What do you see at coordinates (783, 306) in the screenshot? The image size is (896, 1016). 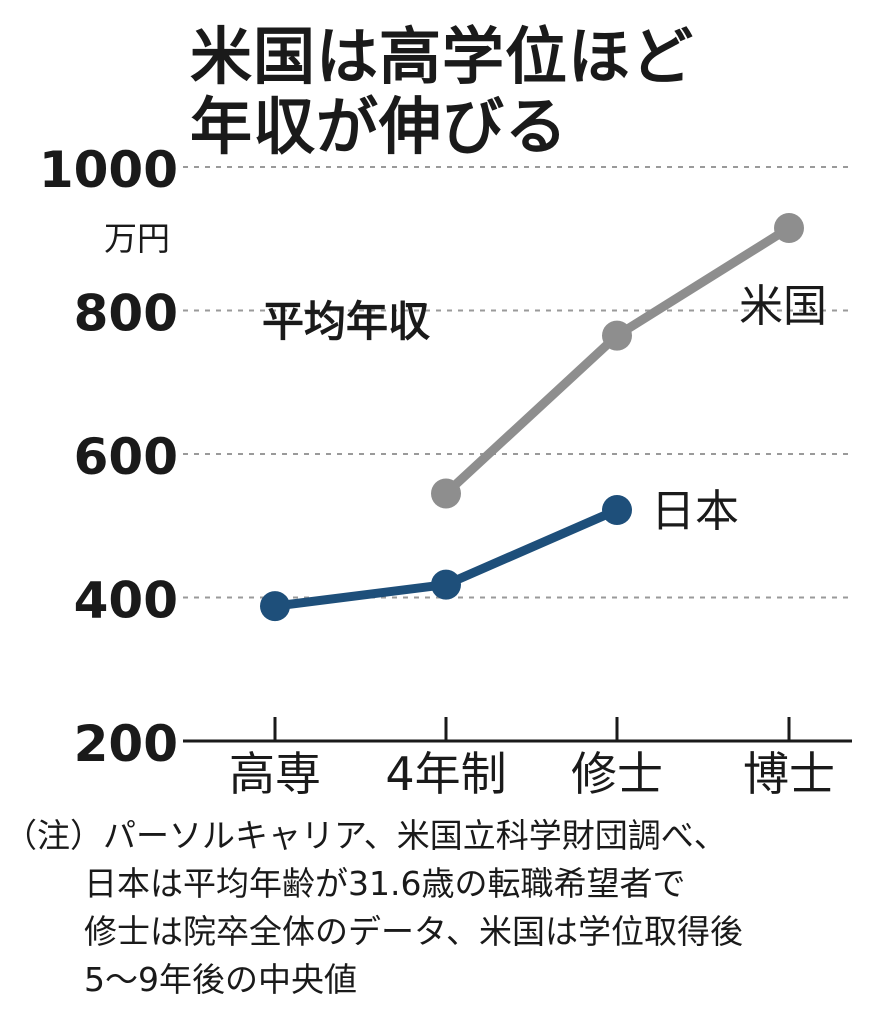 I see `series-label-0: 米国` at bounding box center [783, 306].